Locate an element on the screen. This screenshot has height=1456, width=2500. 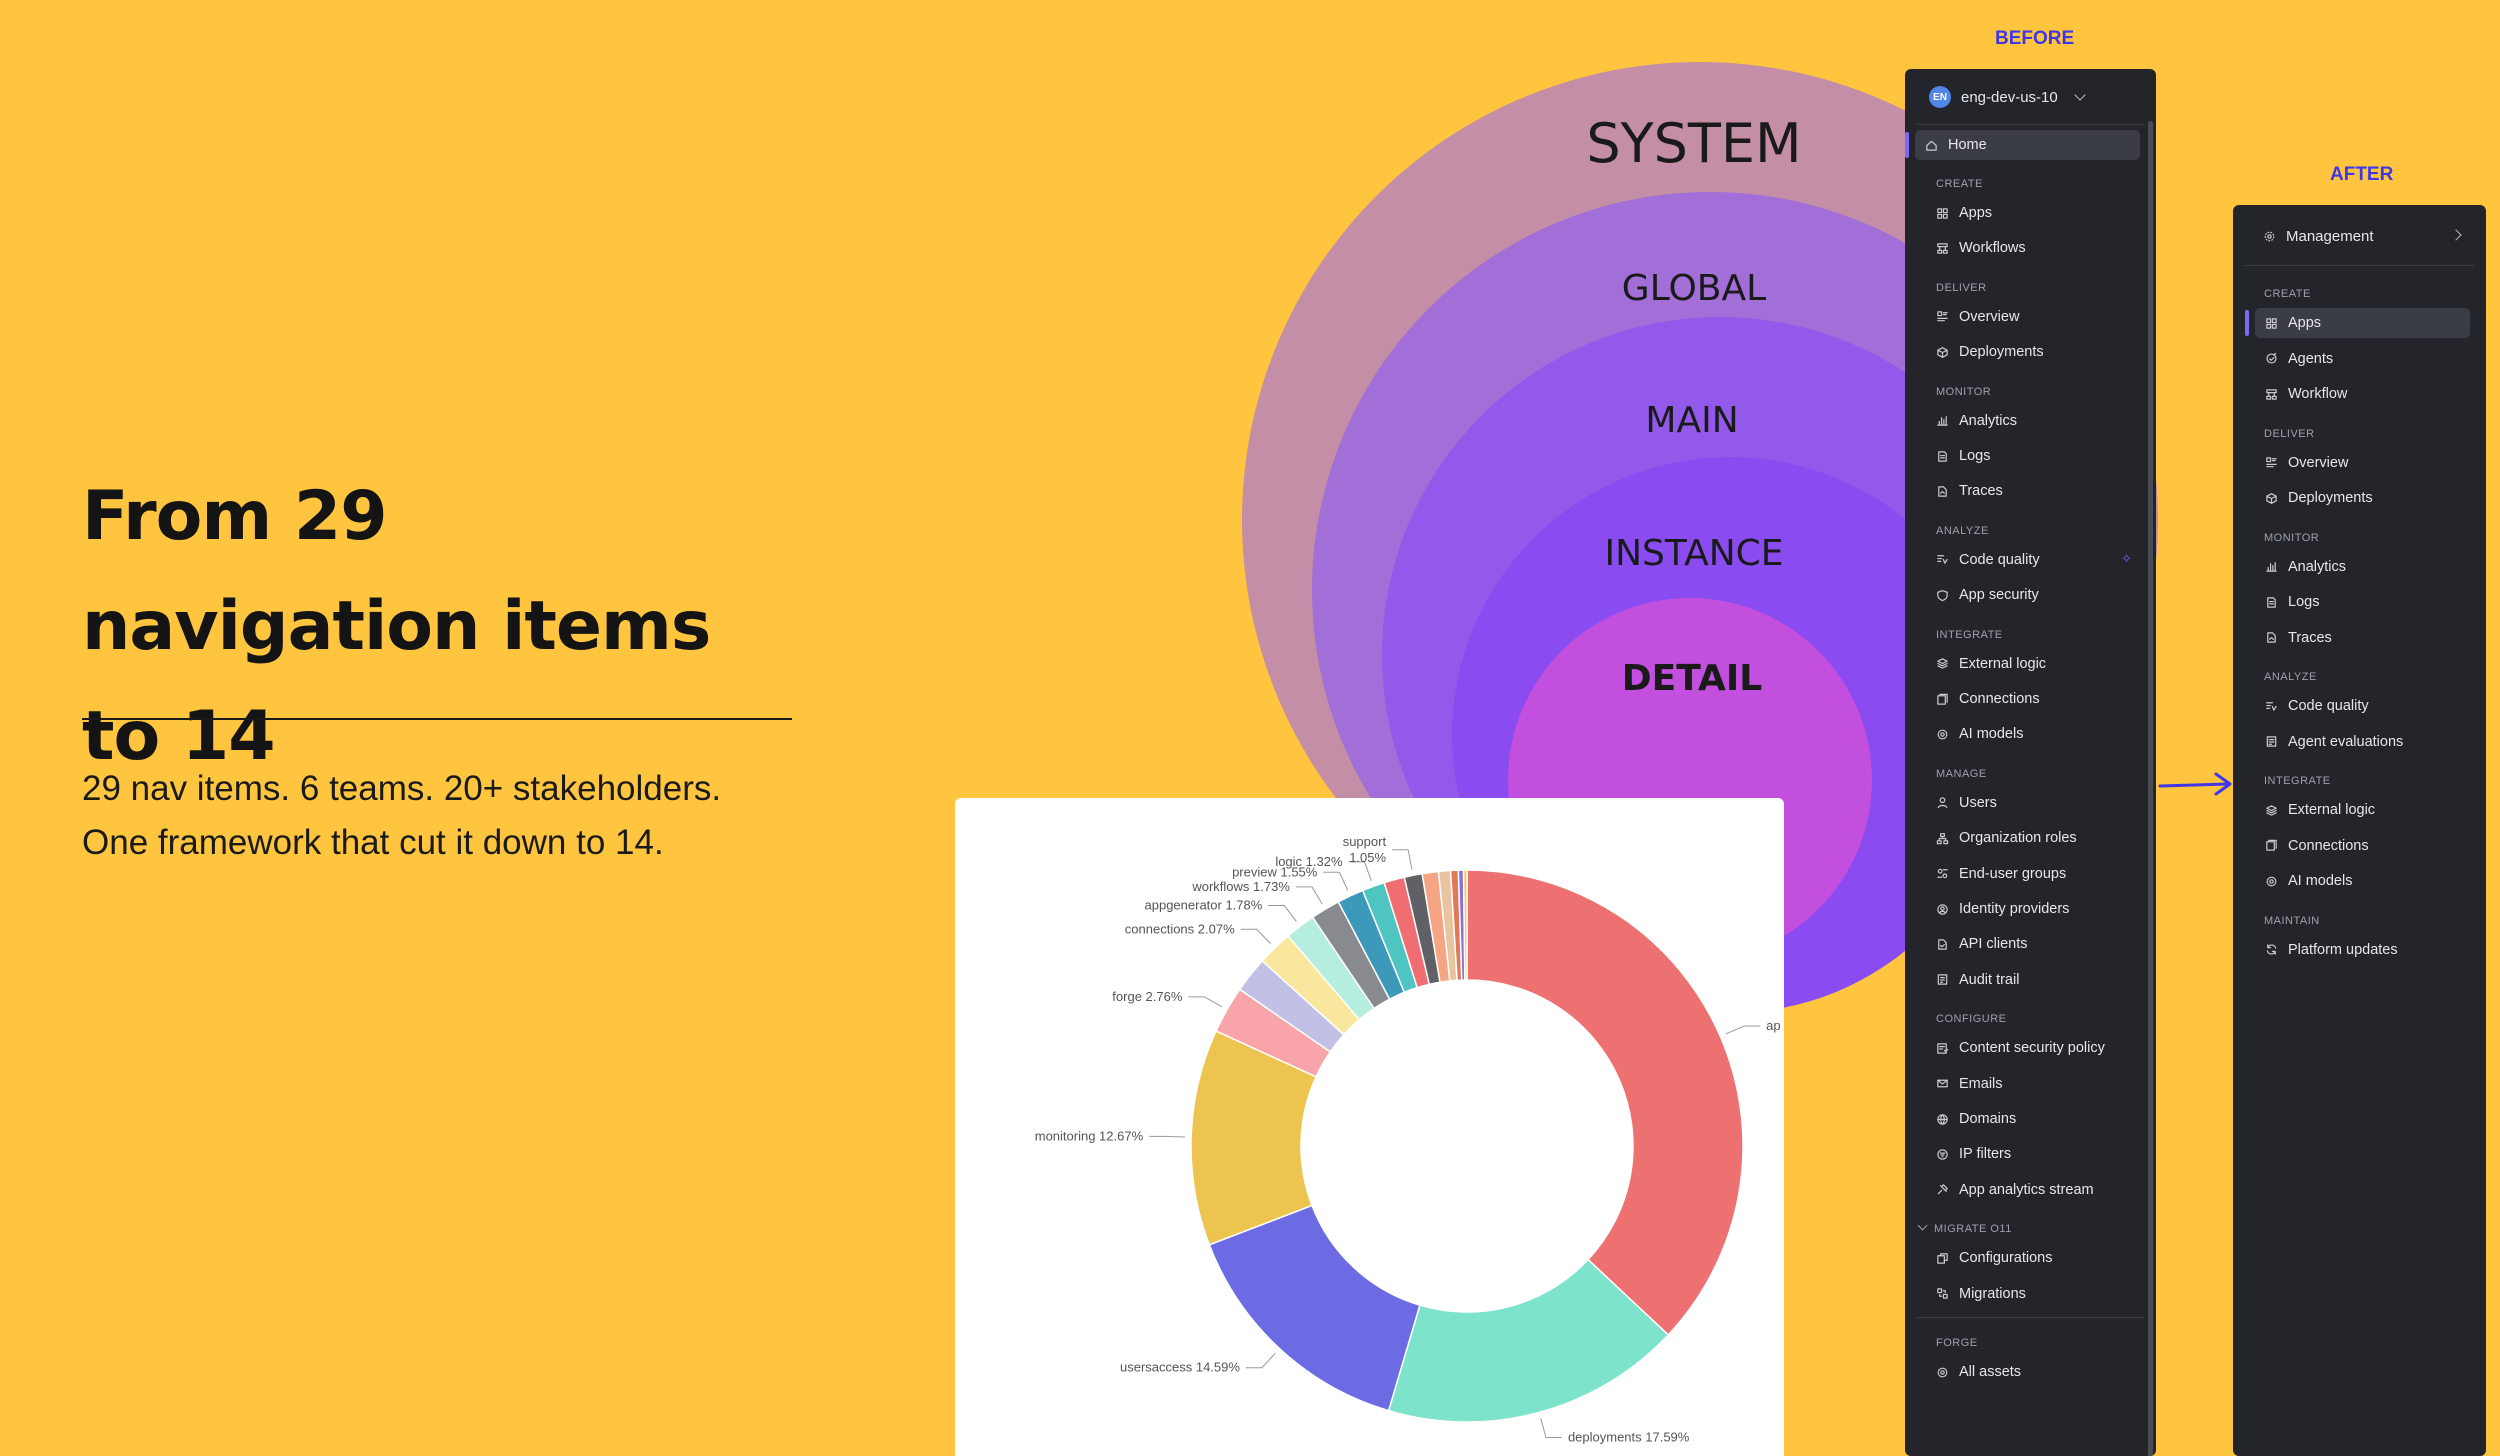
section-header-deliver: DELIVER is located at coordinates (1961, 287).